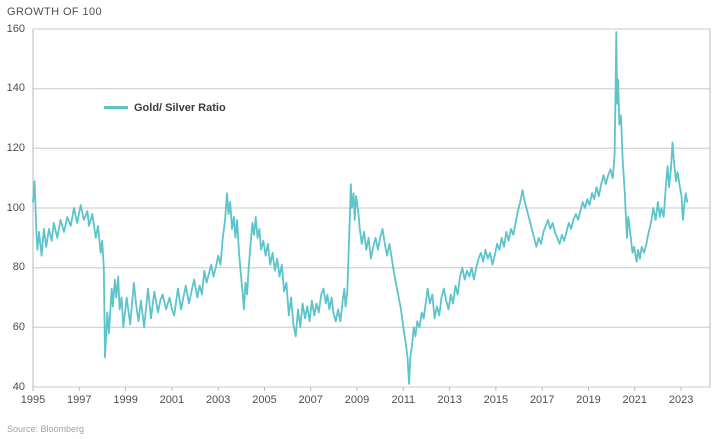 Image resolution: width=720 pixels, height=439 pixels. Describe the element at coordinates (79, 400) in the screenshot. I see `x-axis-label-1997: 1997` at that location.